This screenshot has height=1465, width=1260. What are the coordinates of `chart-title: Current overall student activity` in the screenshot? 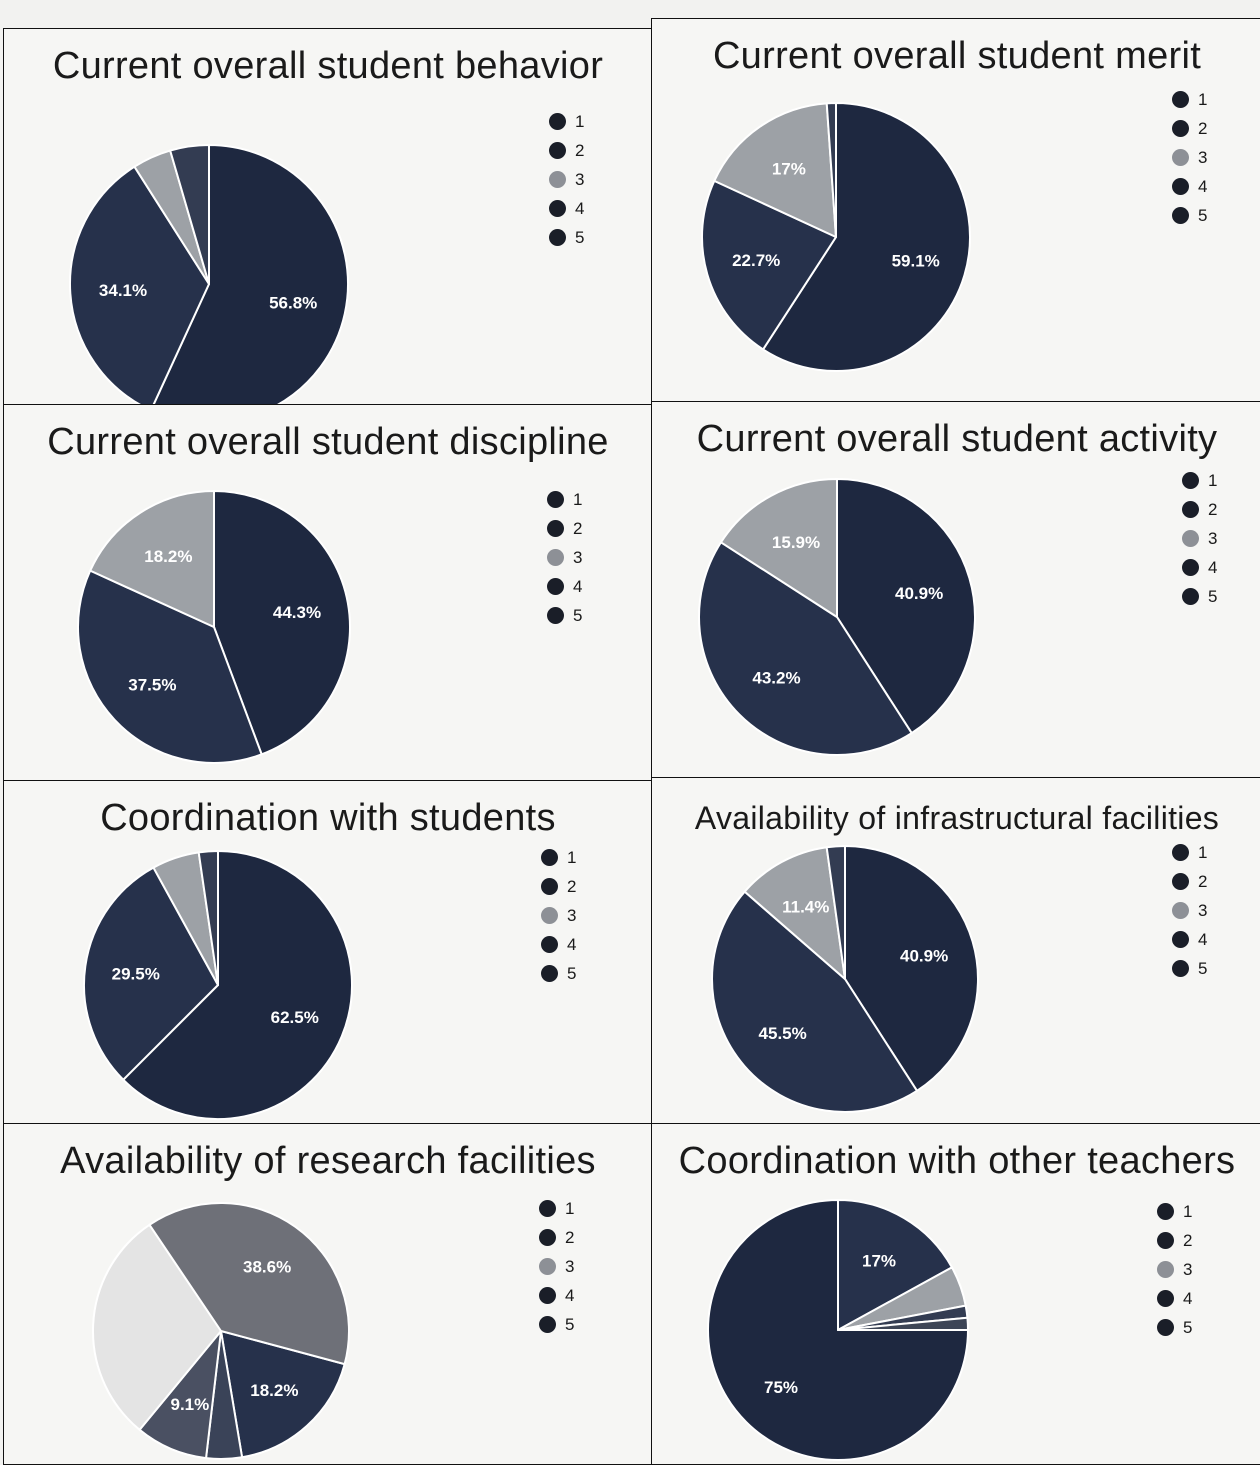 It's located at (957, 439).